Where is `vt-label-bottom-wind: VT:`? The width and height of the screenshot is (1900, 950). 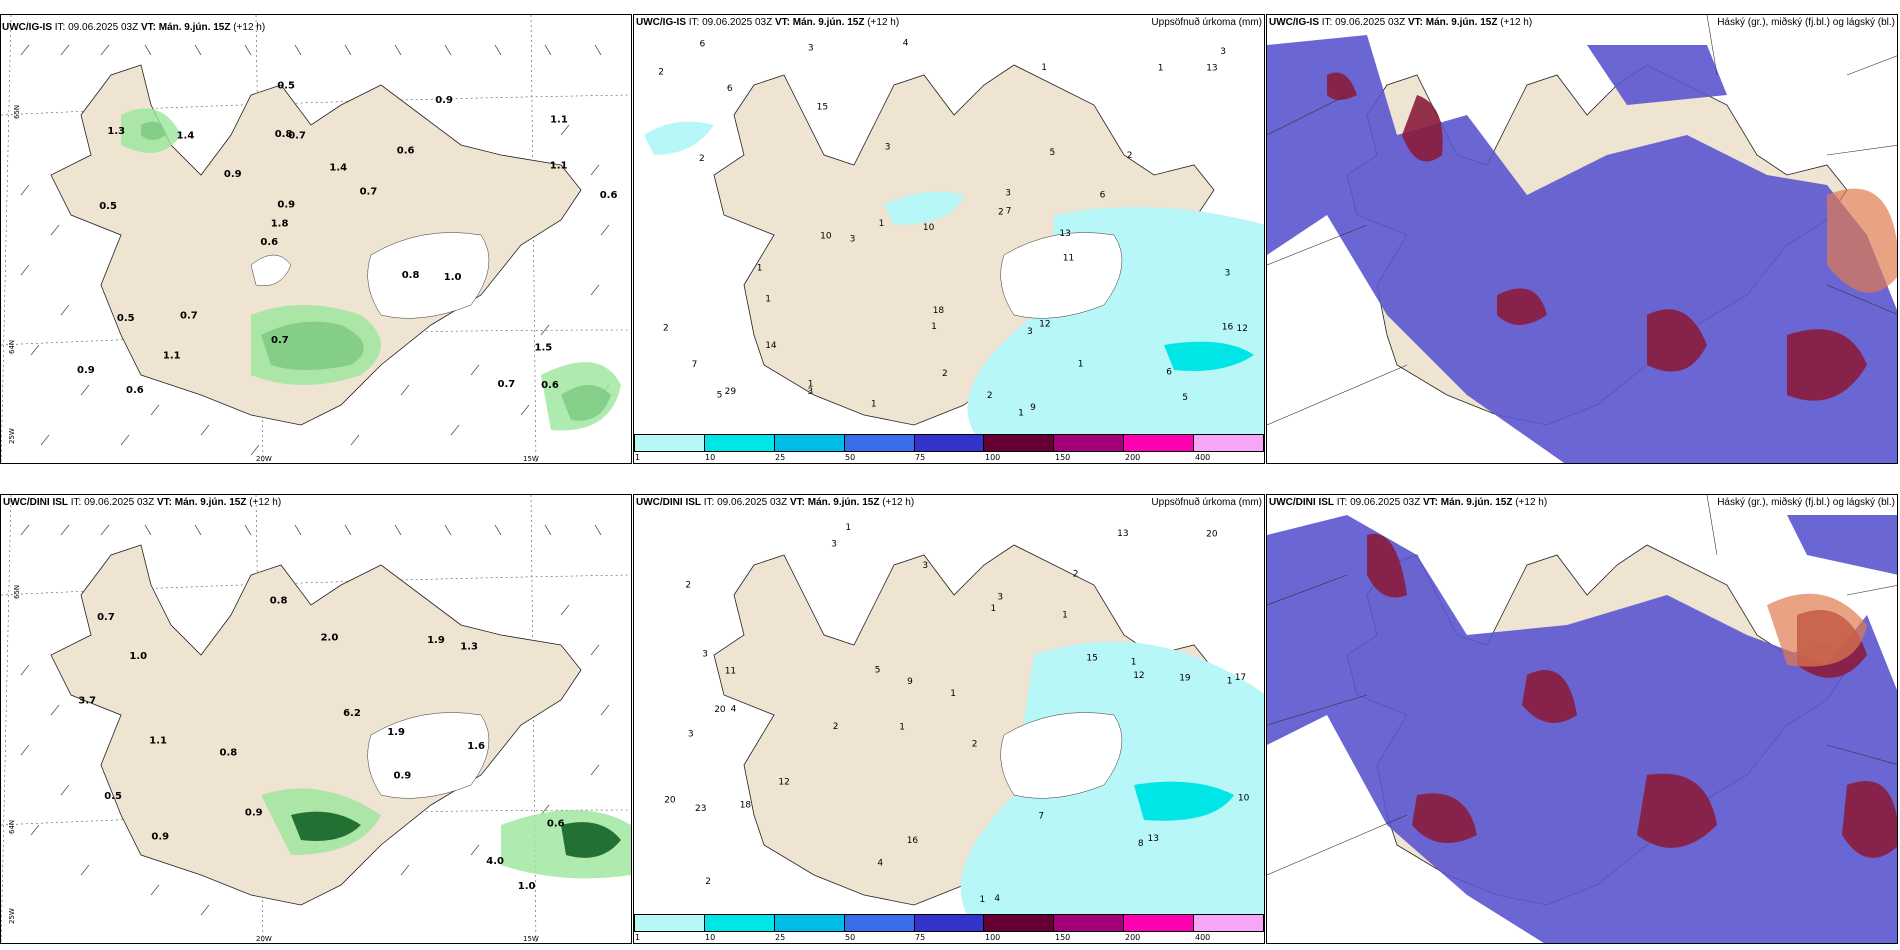
vt-label-bottom-wind: VT: is located at coordinates (164, 502).